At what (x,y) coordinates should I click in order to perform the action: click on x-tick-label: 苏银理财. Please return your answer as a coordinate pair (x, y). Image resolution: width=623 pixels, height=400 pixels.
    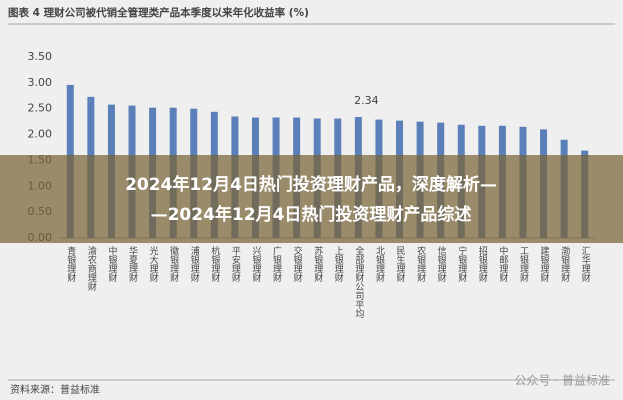
    Looking at the image, I should click on (317, 264).